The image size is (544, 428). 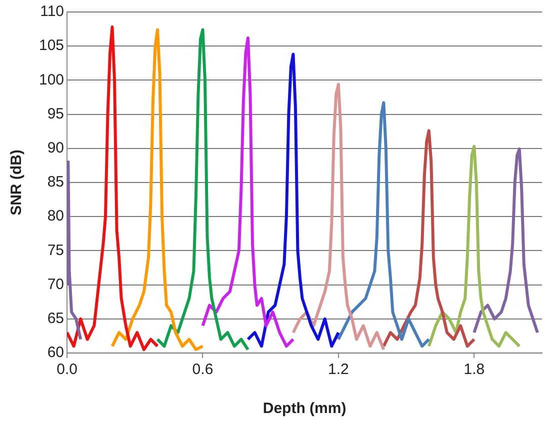 I want to click on x-tick-label: 1.8, so click(x=474, y=369).